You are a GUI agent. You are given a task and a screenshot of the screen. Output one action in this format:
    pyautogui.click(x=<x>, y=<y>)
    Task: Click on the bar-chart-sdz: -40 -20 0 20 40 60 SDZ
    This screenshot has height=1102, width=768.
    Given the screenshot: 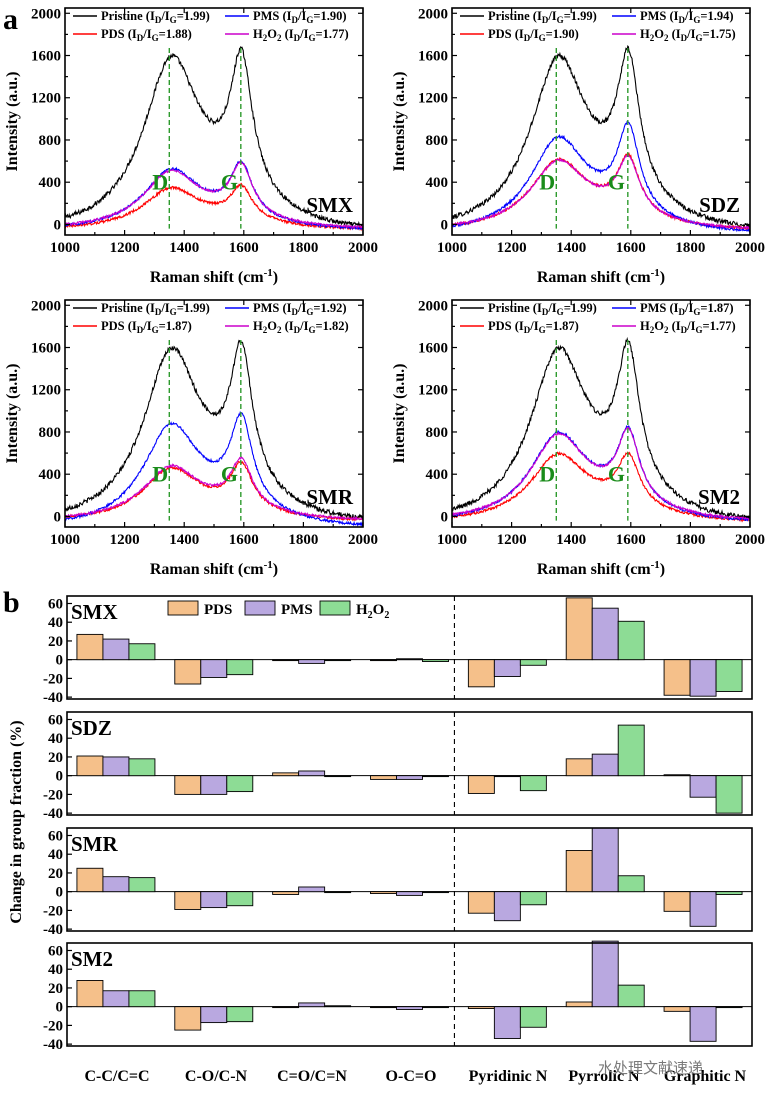 What is the action you would take?
    pyautogui.click(x=398, y=766)
    